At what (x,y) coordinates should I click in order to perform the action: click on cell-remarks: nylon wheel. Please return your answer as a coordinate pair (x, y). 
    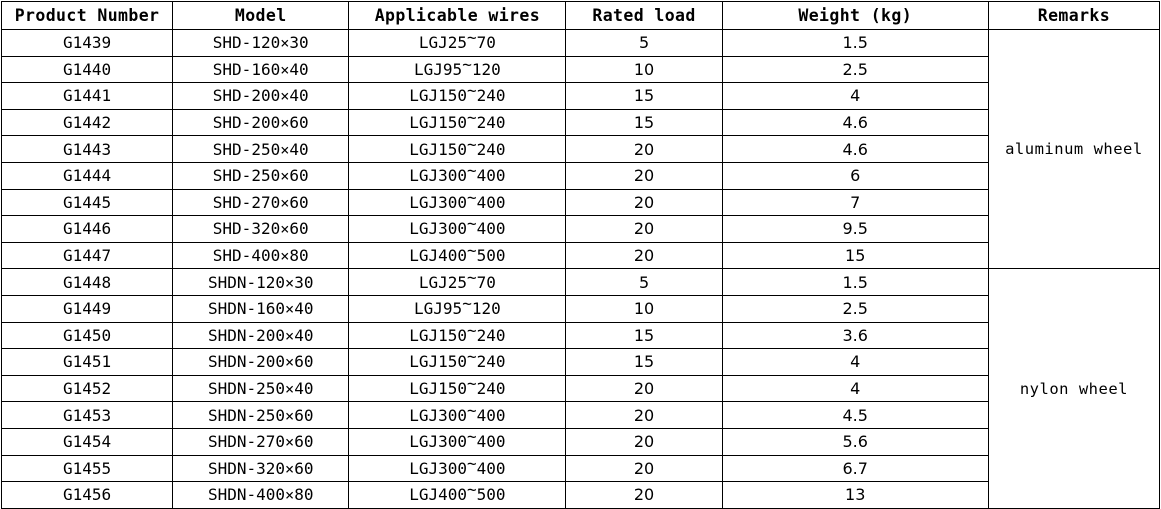
    Looking at the image, I should click on (1074, 388).